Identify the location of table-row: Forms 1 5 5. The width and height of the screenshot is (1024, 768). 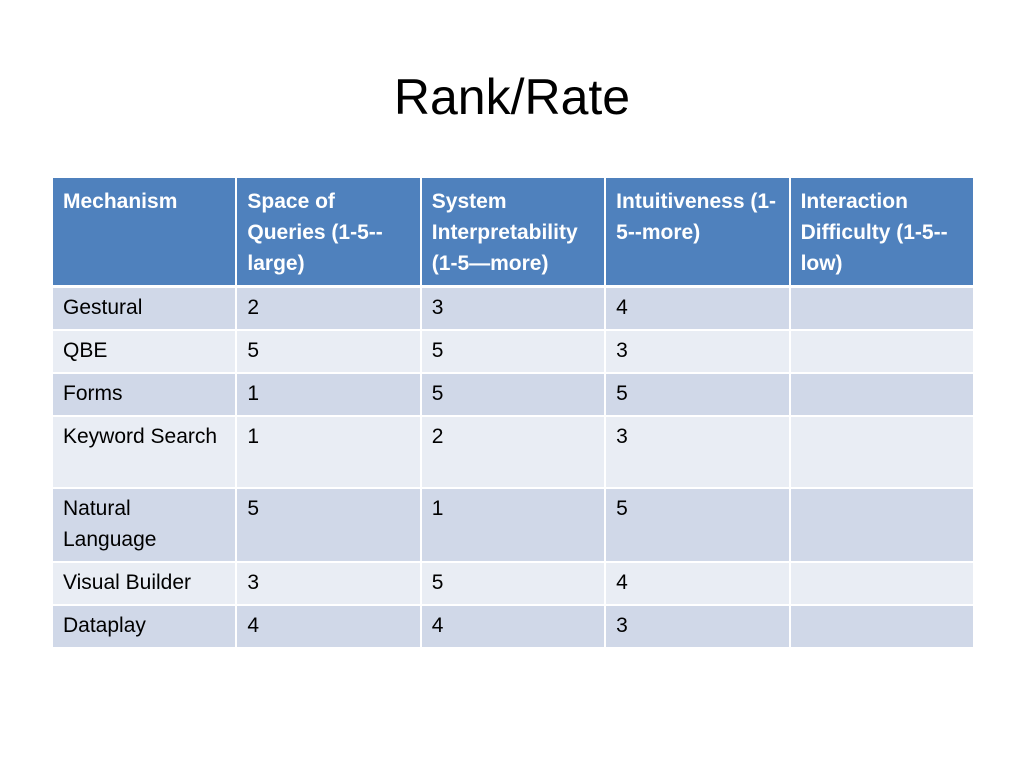
(512, 394).